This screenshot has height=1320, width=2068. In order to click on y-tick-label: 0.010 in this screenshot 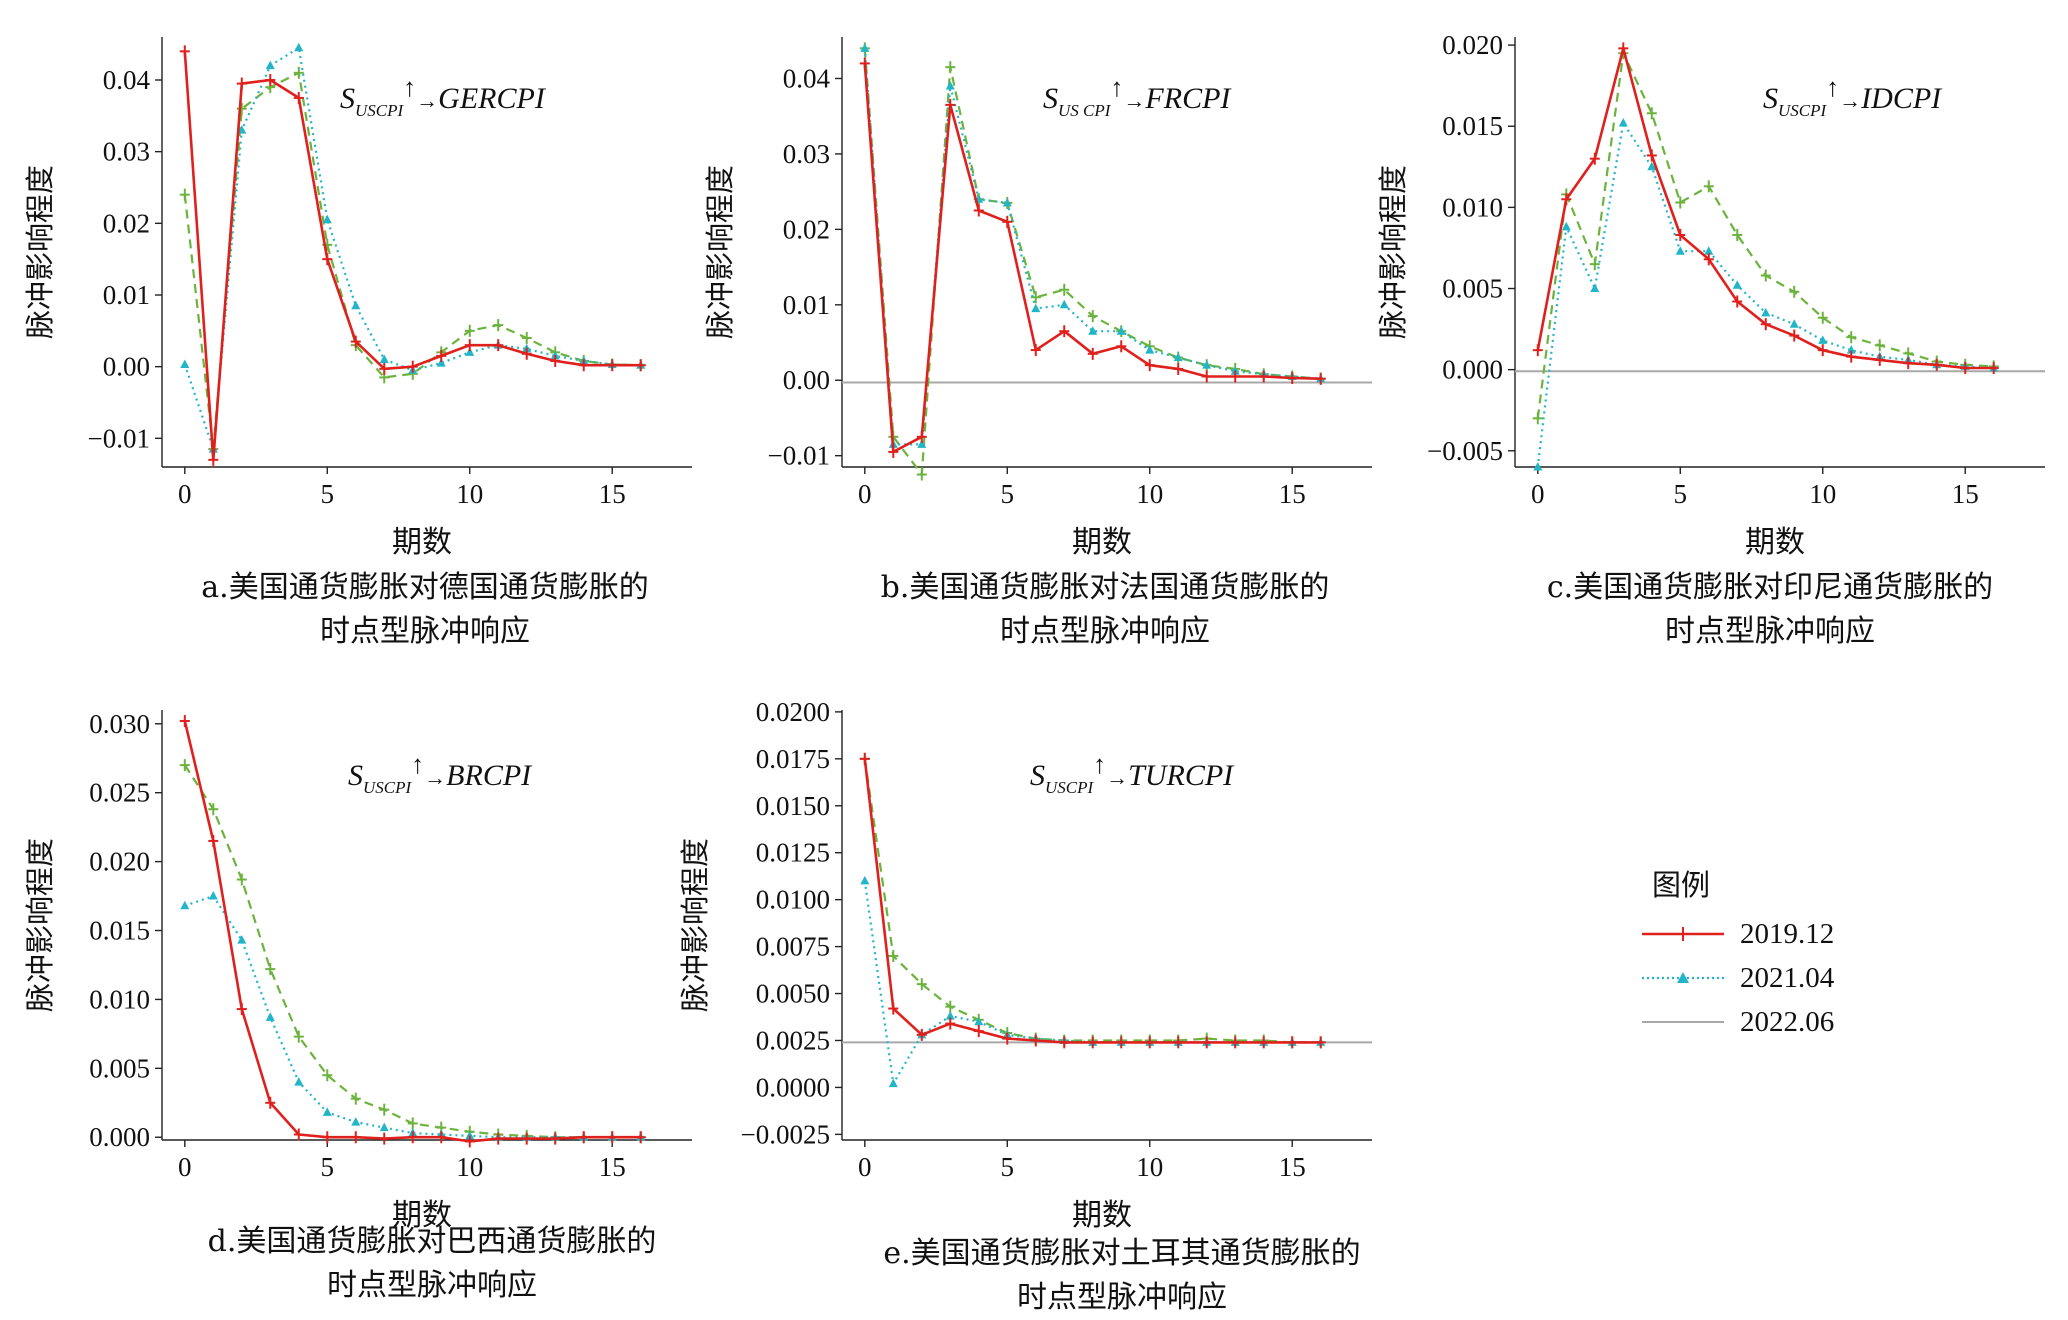, I will do `click(1472, 207)`.